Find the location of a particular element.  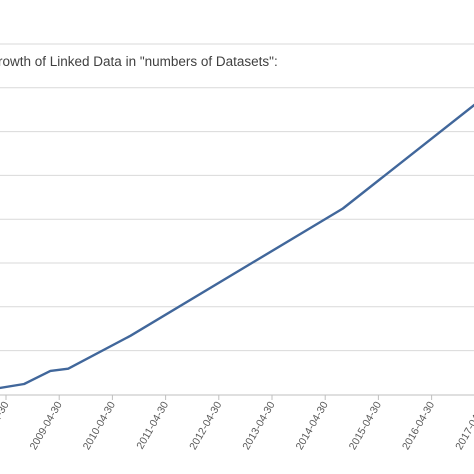

x-tick-label: 2015-04-30 is located at coordinates (365, 425).